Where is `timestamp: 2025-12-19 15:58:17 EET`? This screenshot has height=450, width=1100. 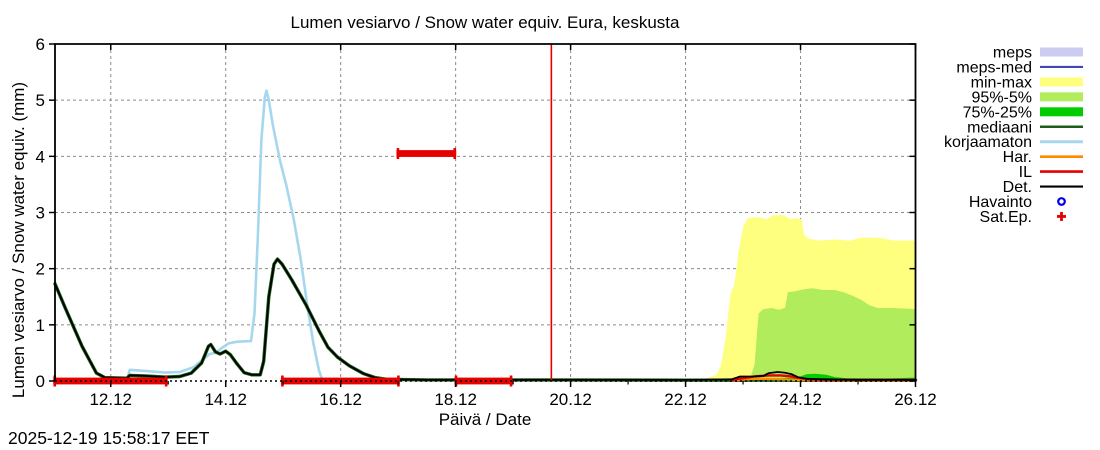 timestamp: 2025-12-19 15:58:17 EET is located at coordinates (109, 438).